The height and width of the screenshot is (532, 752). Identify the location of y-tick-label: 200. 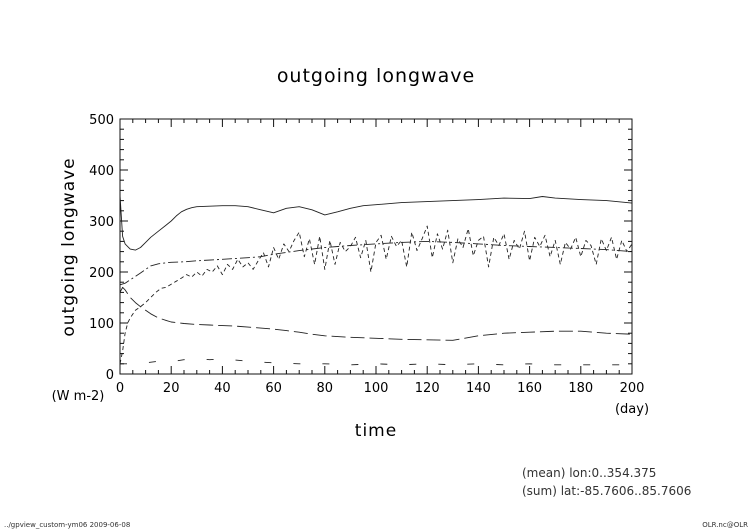
(101, 273).